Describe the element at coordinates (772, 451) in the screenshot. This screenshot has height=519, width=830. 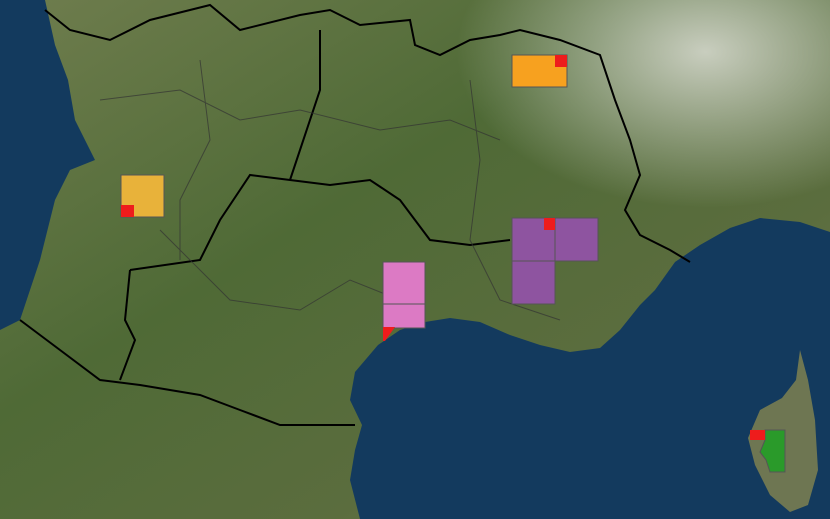
I see `green-area` at that location.